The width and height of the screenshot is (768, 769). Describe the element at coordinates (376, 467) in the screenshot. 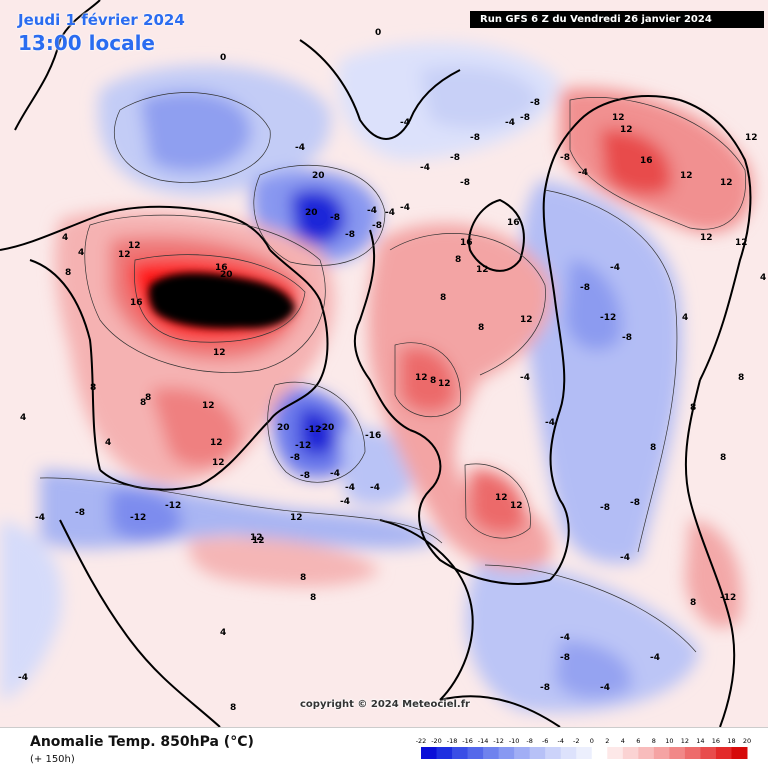

I see `blue-zone-scandinavia` at that location.